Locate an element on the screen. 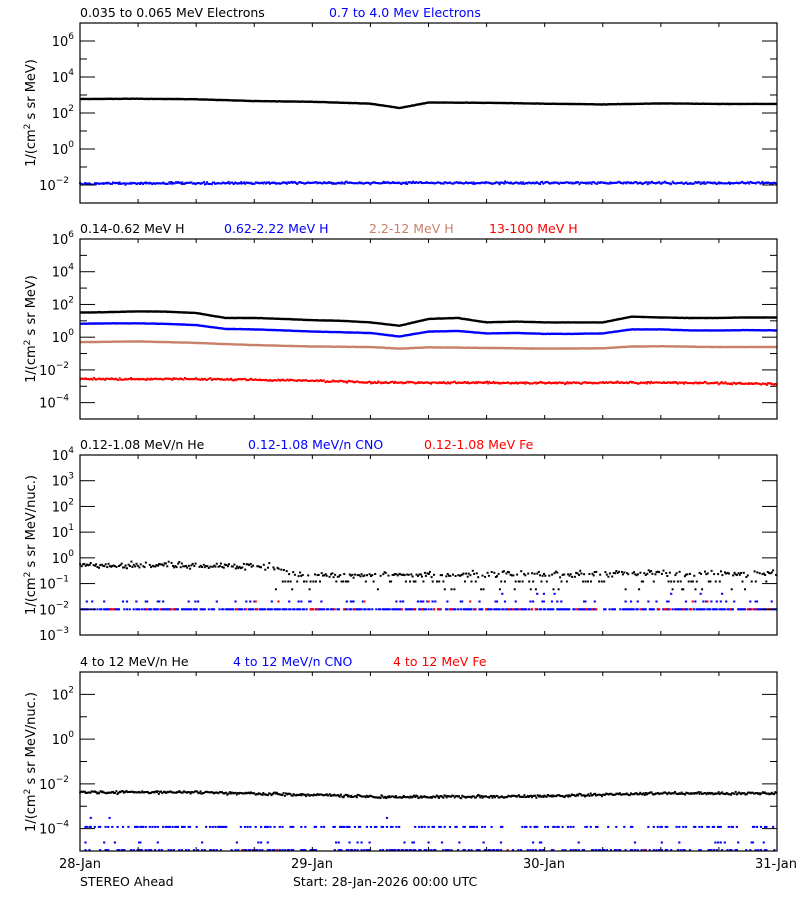  x-tick-label: 28-Jan is located at coordinates (80, 864).